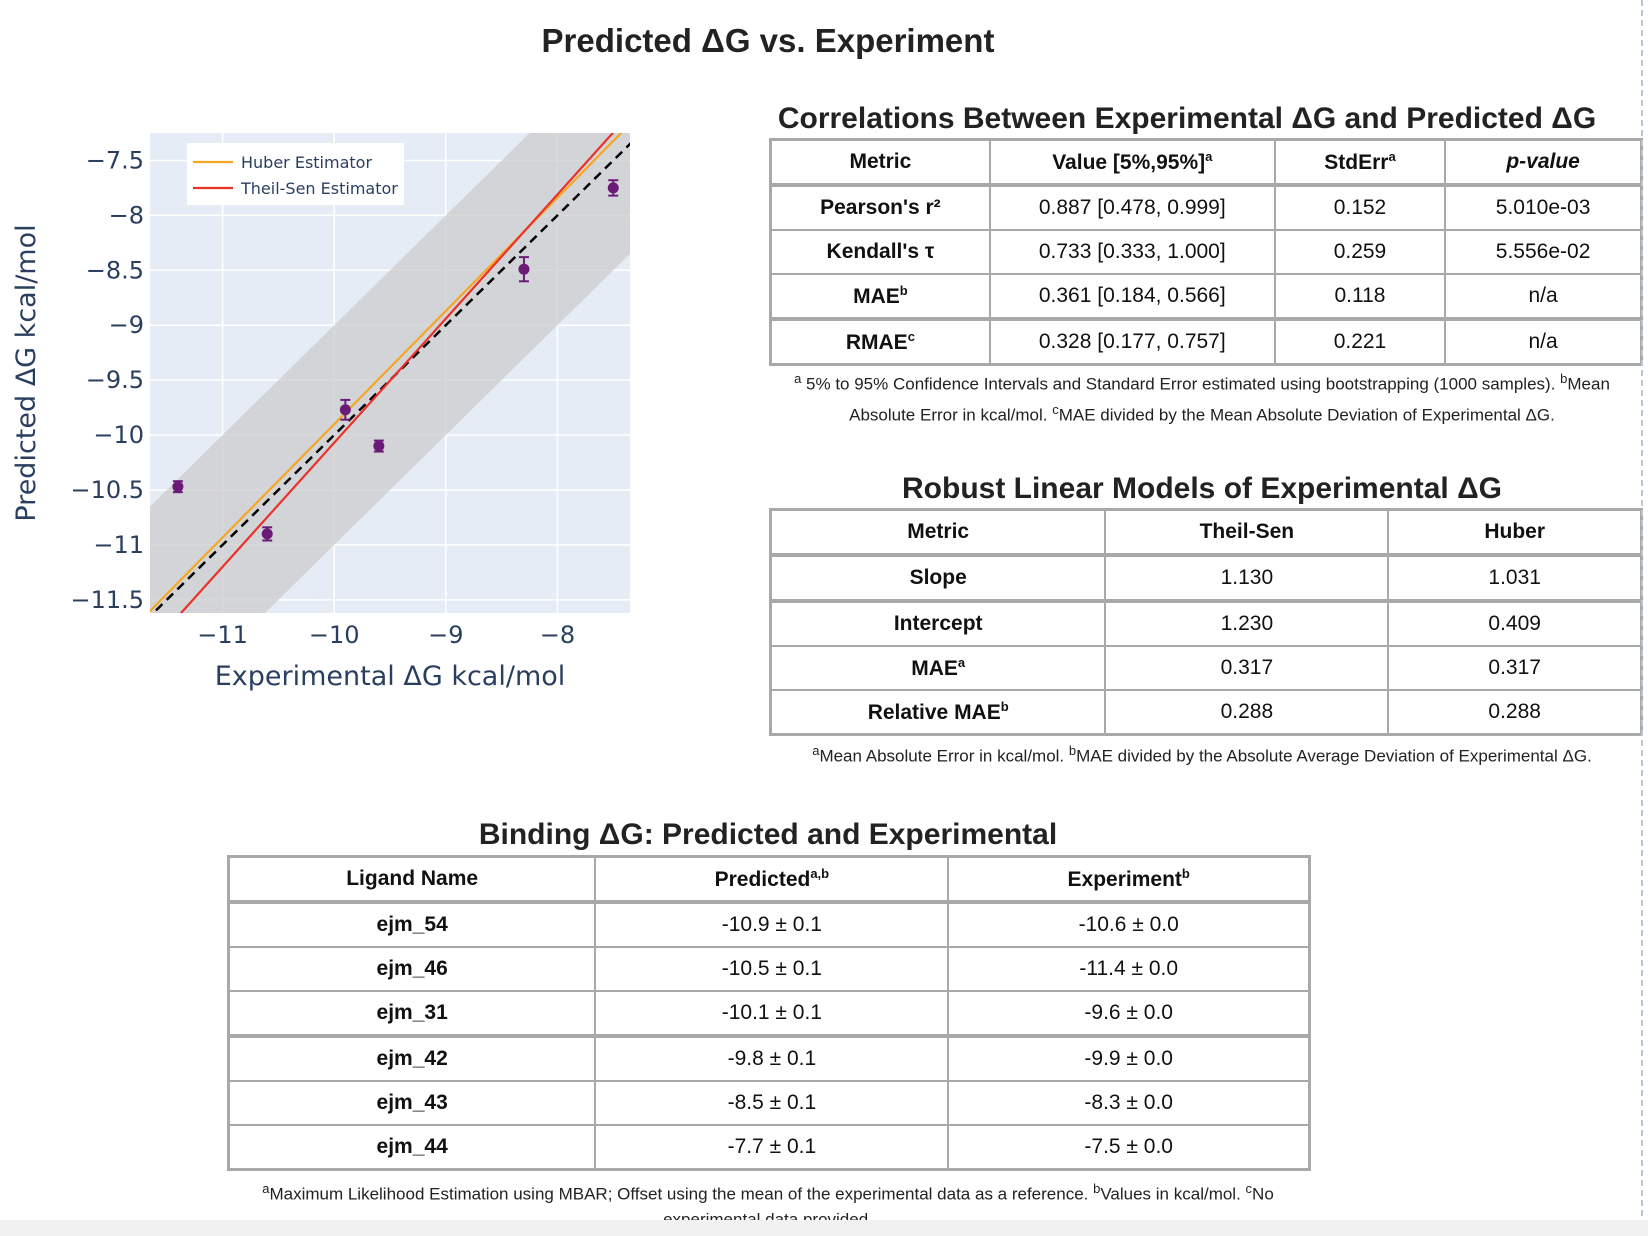  Describe the element at coordinates (1247, 532) in the screenshot. I see `header-theil-sen: Theil-Sen` at that location.